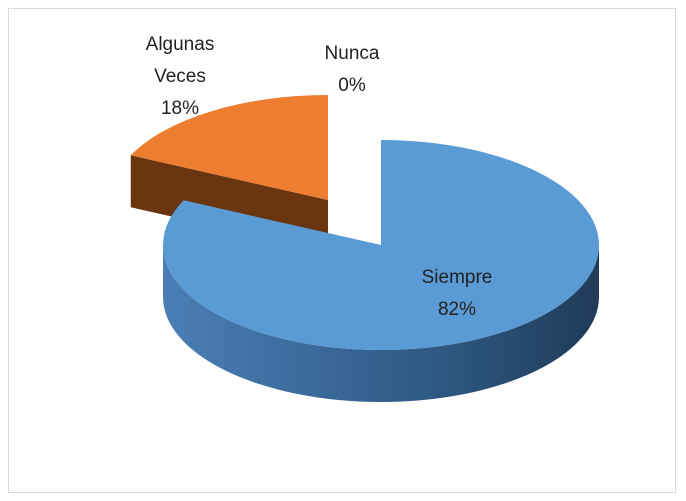 The width and height of the screenshot is (686, 501). Describe the element at coordinates (457, 277) in the screenshot. I see `category-label: Siempre` at that location.